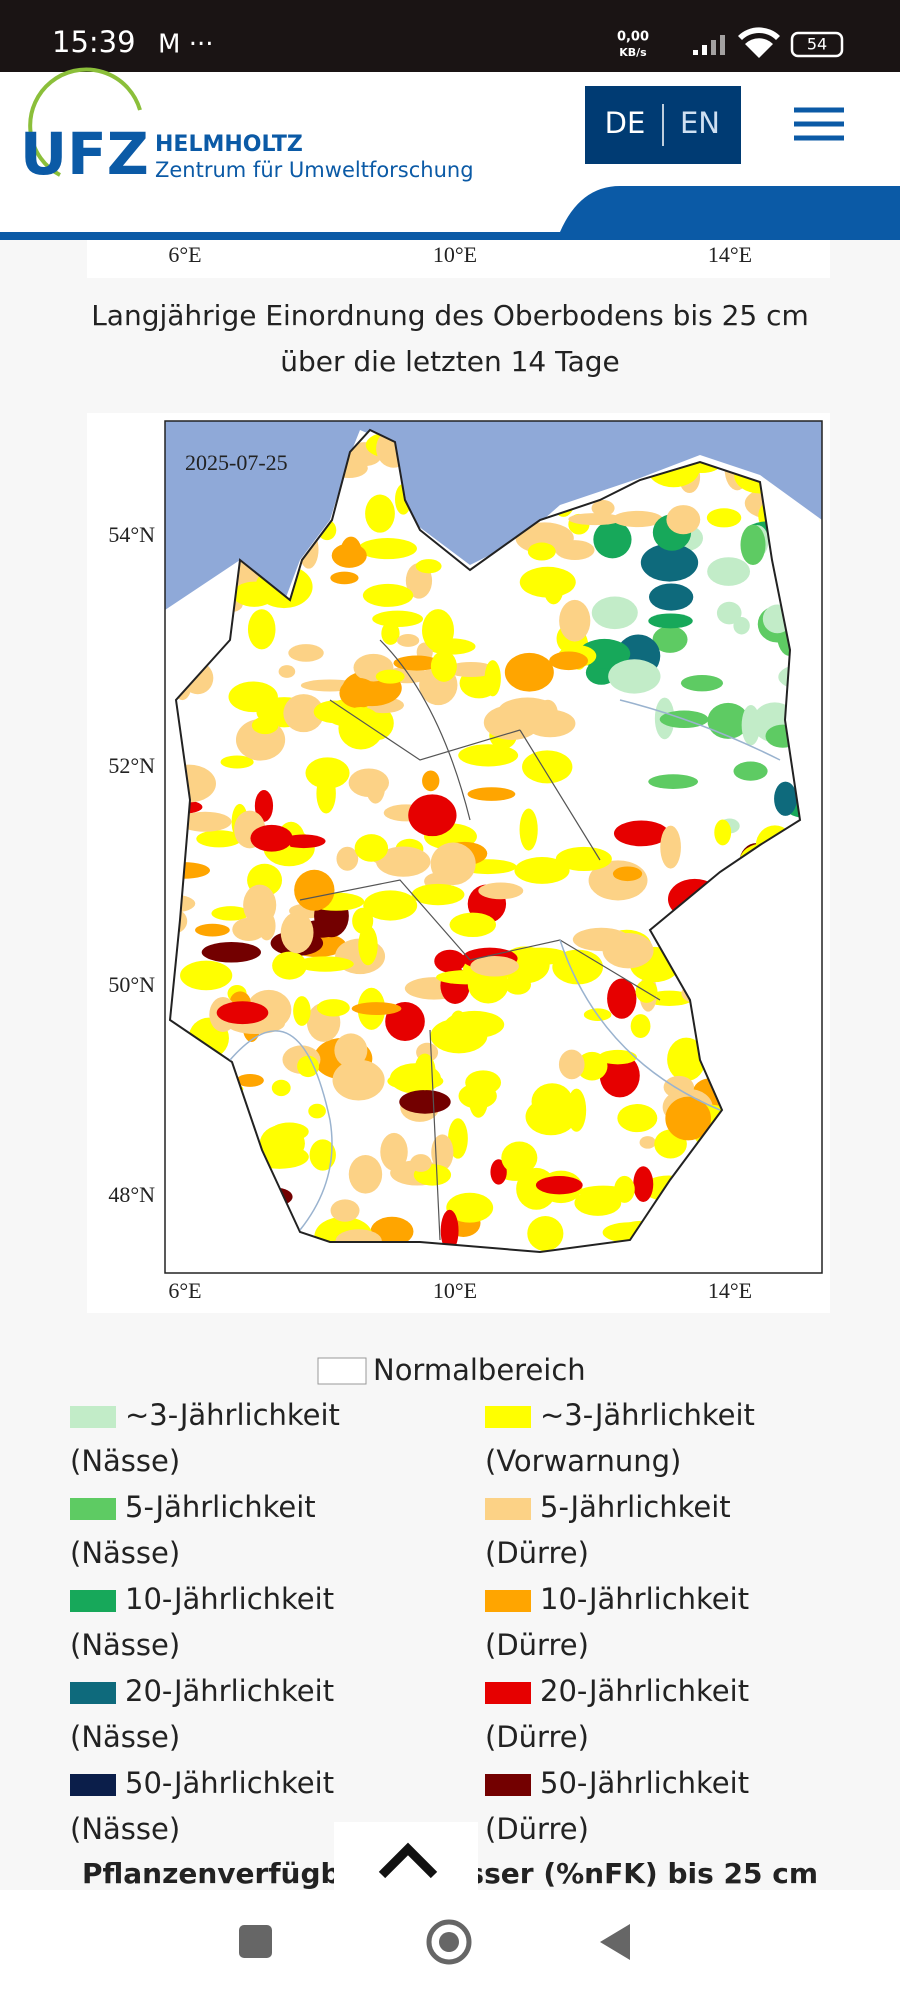  I want to click on time: 15:39, so click(94, 42).